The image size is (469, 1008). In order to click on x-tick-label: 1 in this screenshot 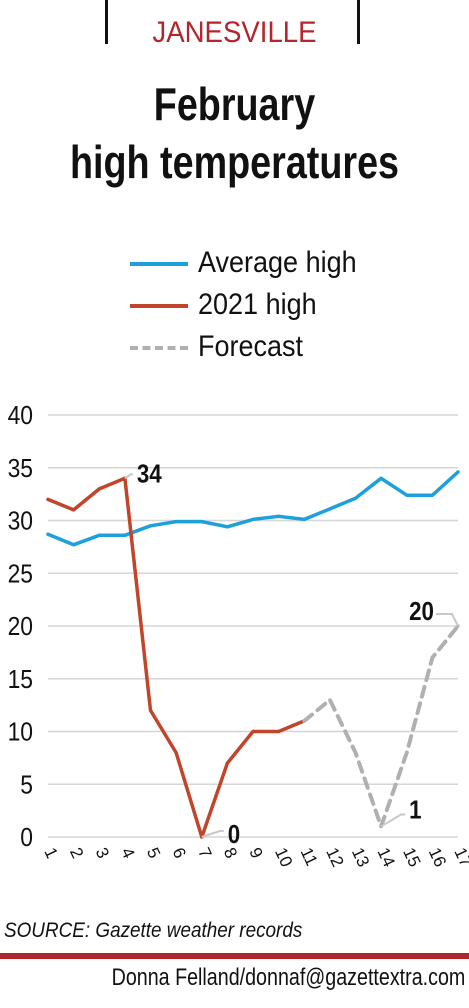, I will do `click(50, 853)`.